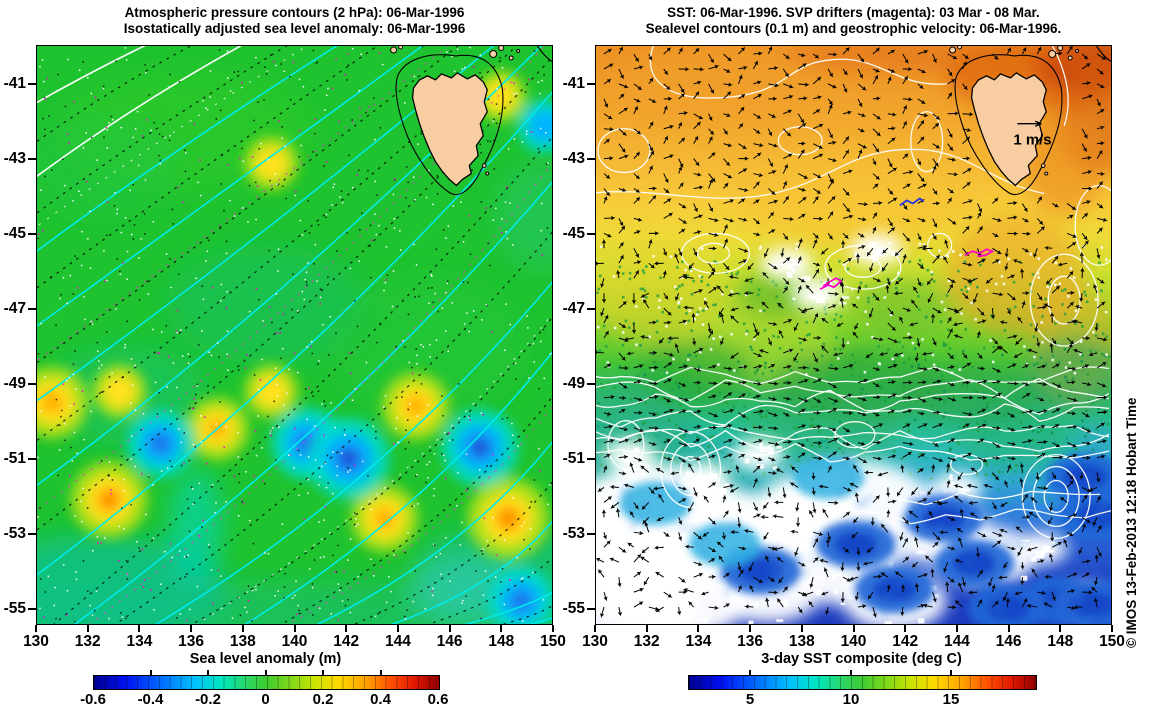 This screenshot has width=1150, height=710. Describe the element at coordinates (862, 682) in the screenshot. I see `right-colorbar` at that location.